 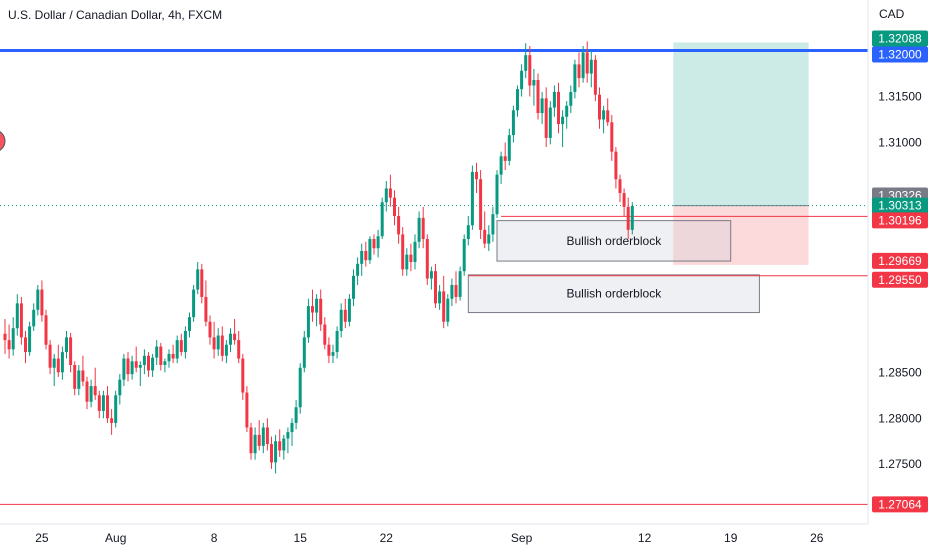 I want to click on x-tick-19: 19, so click(x=731, y=538).